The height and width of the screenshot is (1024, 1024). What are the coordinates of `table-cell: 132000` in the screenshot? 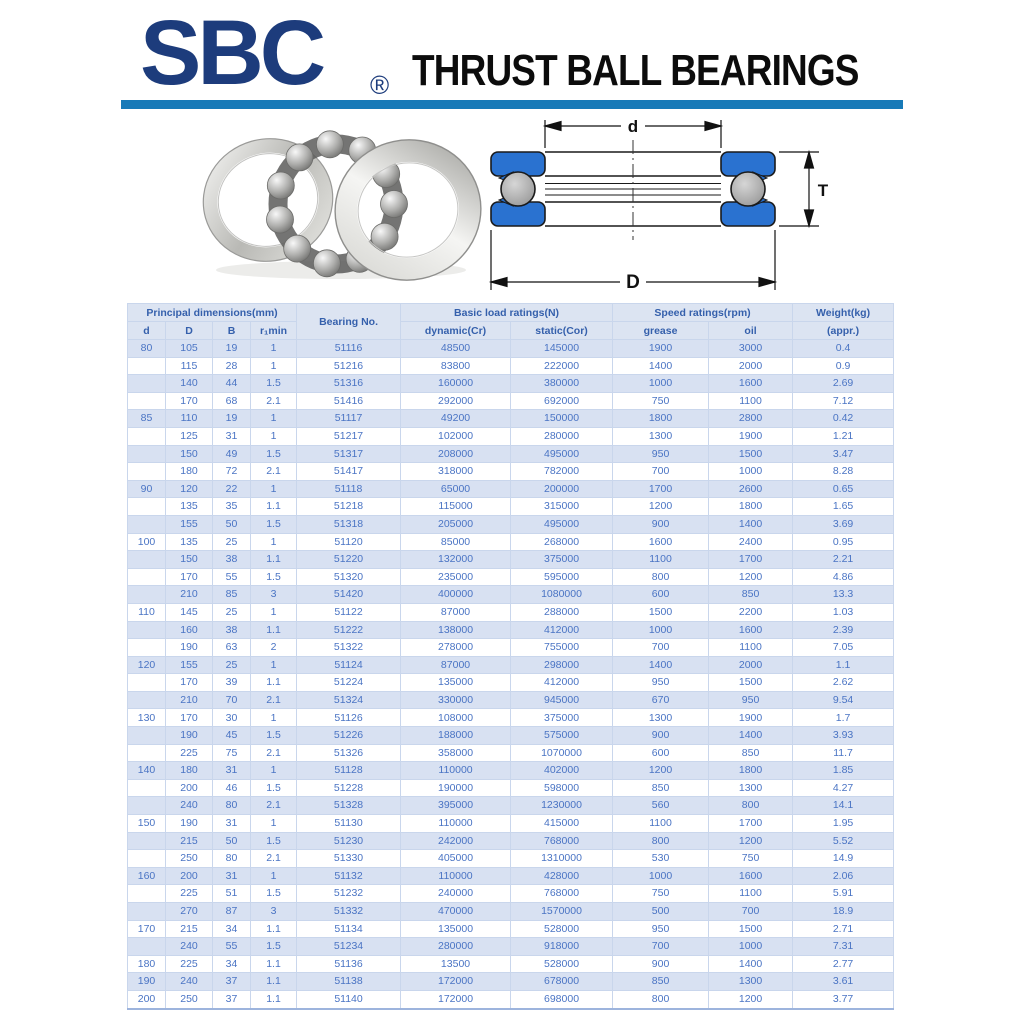 It's located at (456, 559).